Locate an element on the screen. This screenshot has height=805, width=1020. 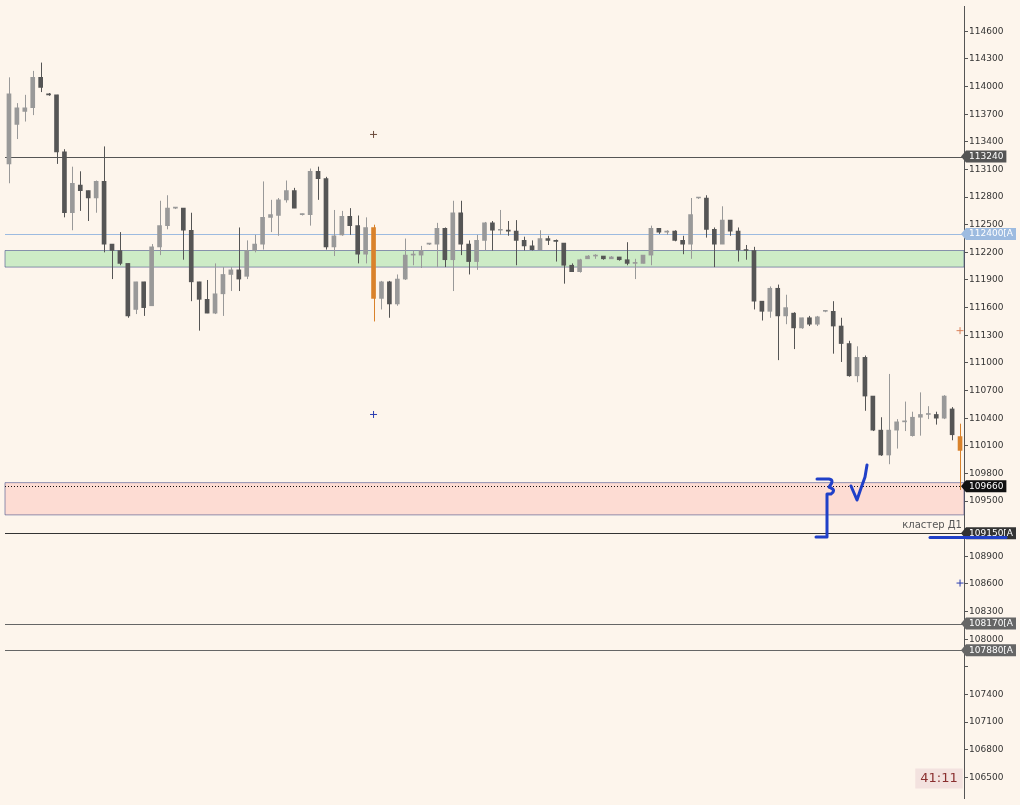
y-tick-label: 109800 is located at coordinates (986, 472).